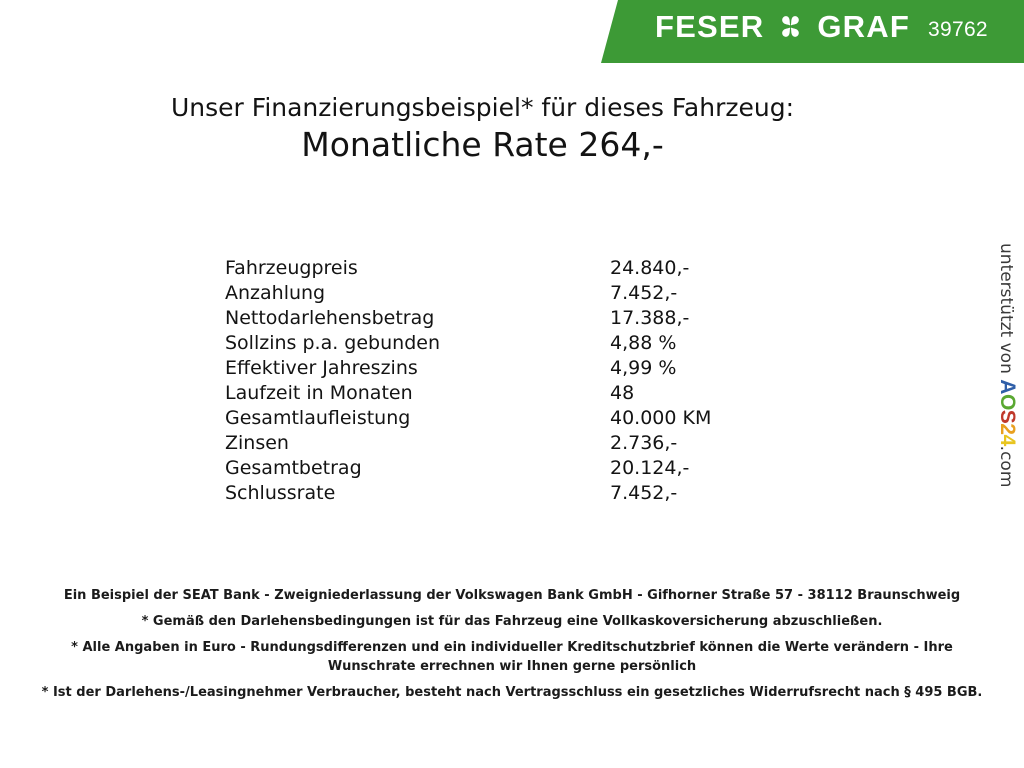  What do you see at coordinates (661, 418) in the screenshot?
I see `row-value: 40.000 KM` at bounding box center [661, 418].